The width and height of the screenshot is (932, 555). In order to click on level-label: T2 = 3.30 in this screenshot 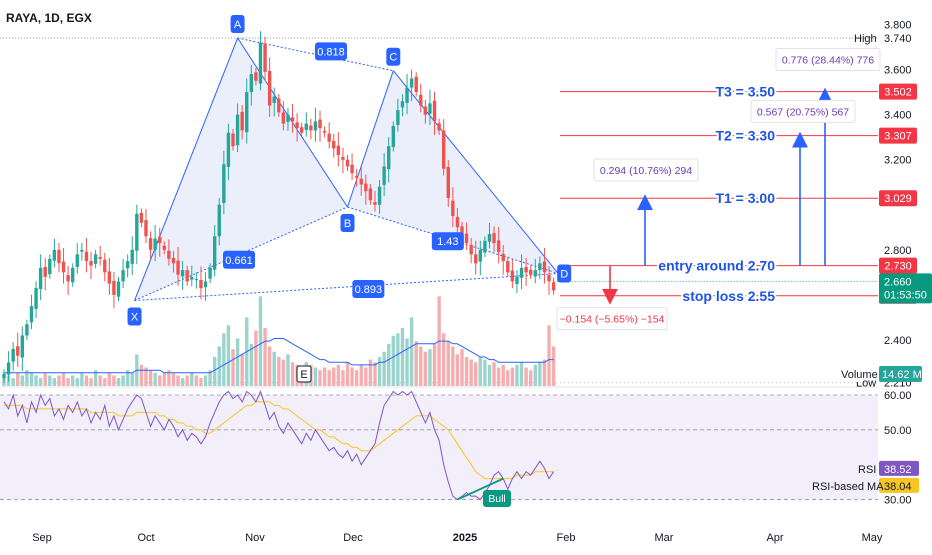, I will do `click(745, 136)`.